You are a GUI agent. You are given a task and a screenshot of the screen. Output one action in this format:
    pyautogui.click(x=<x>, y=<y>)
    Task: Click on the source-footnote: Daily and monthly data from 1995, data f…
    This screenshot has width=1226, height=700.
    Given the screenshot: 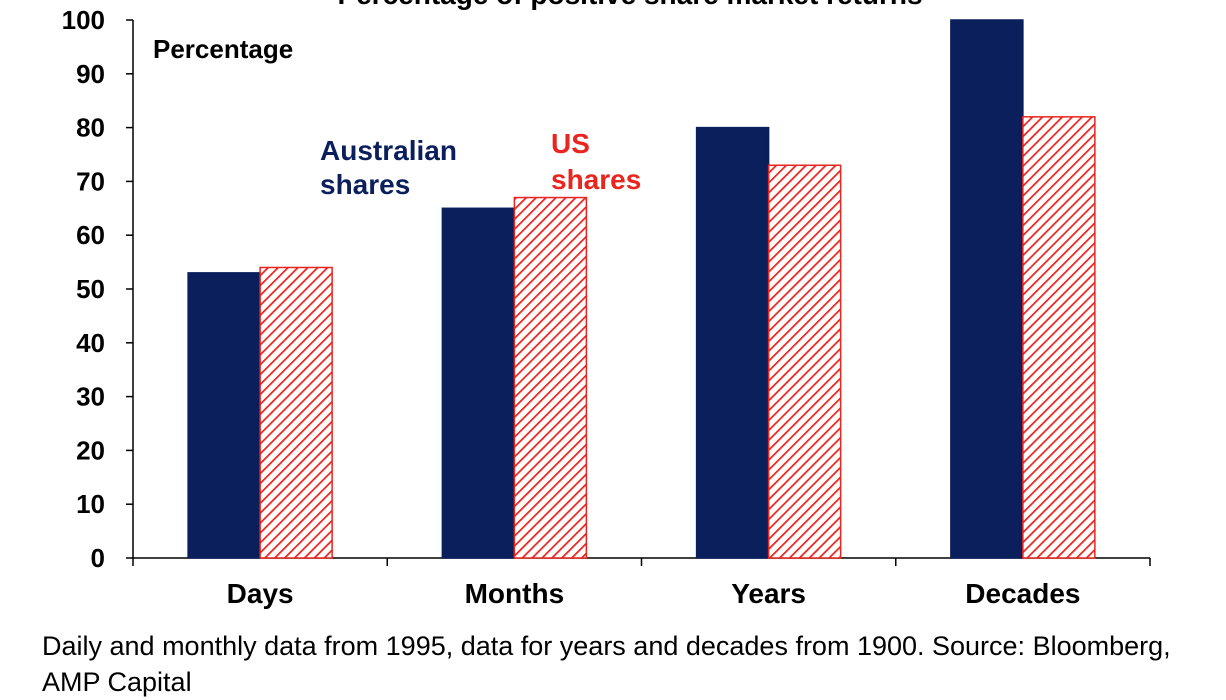 What is the action you would take?
    pyautogui.click(x=606, y=664)
    